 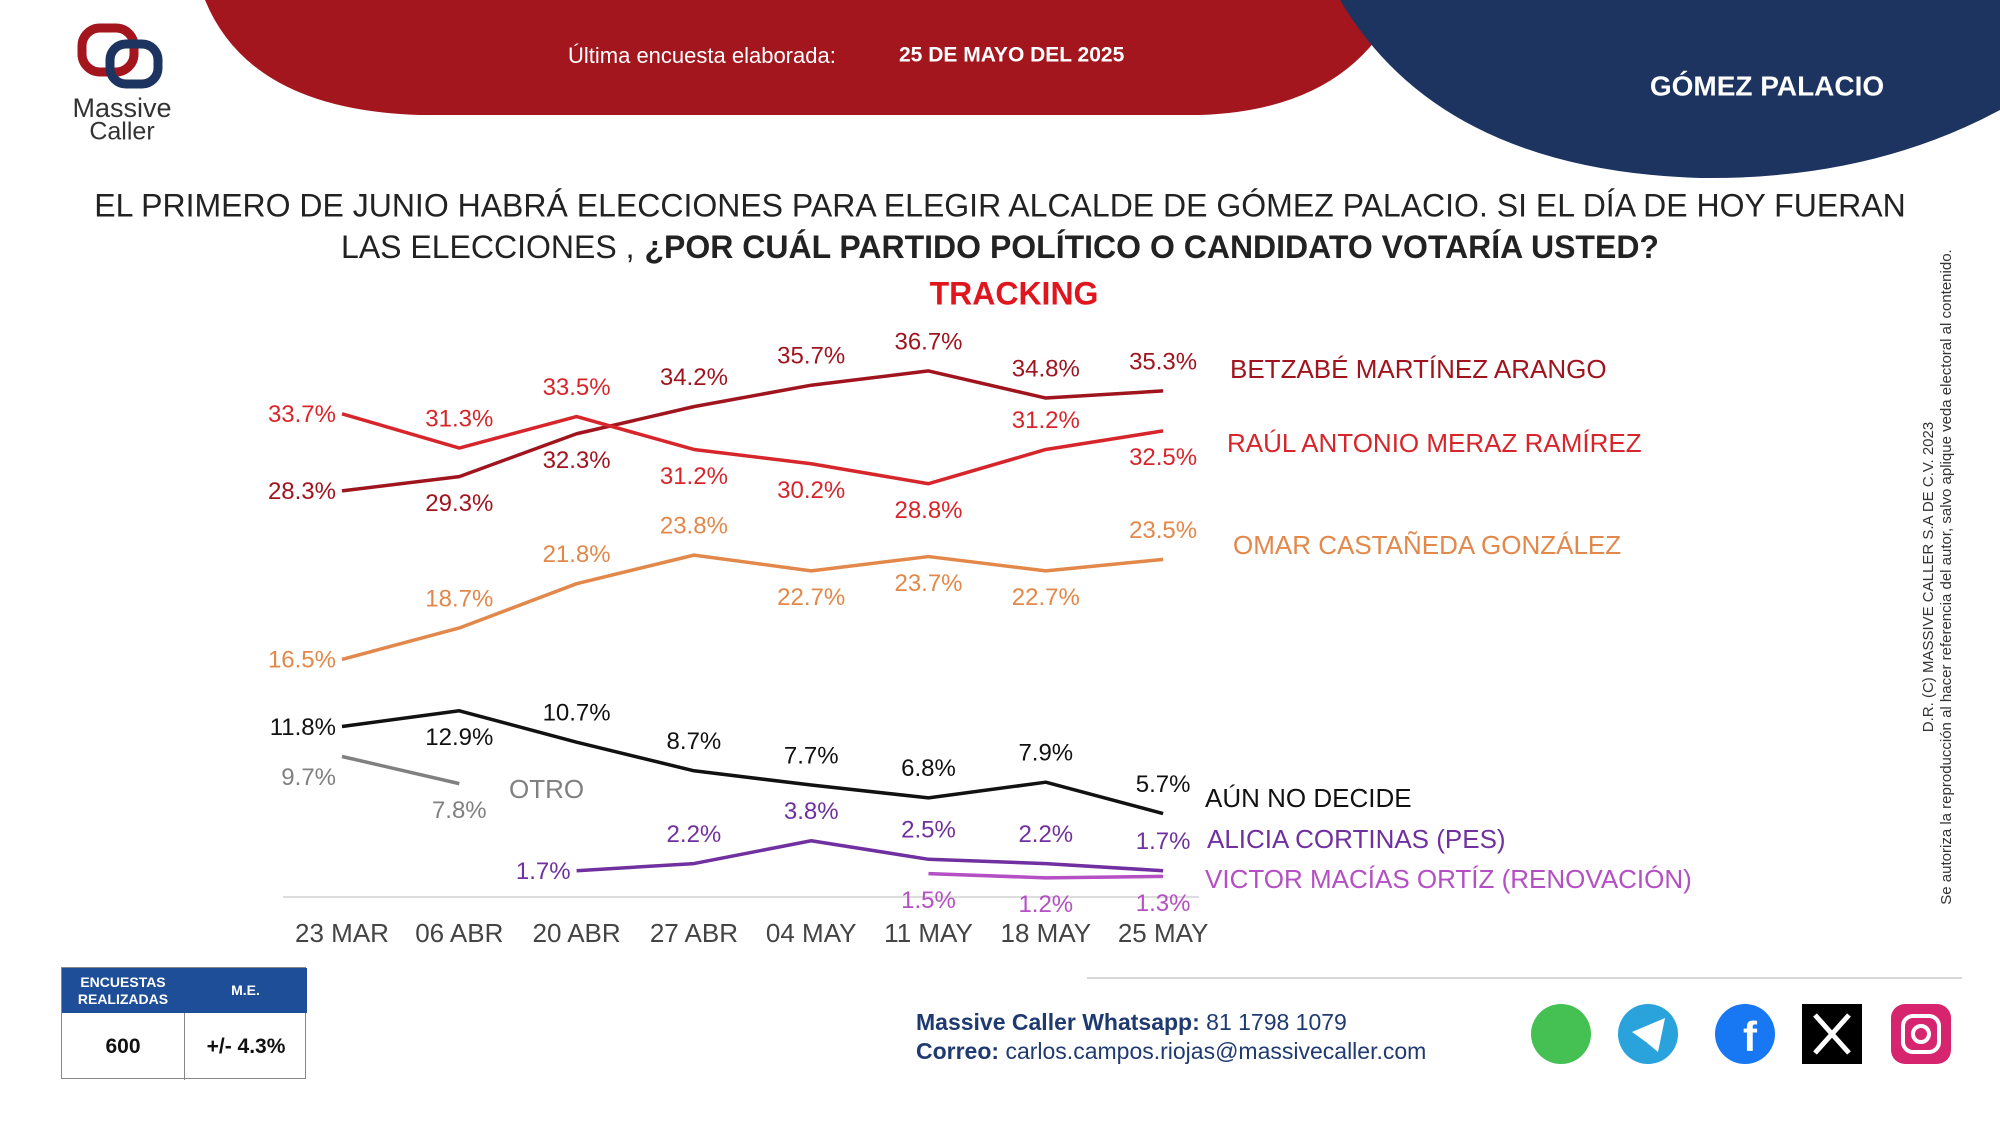 I want to click on chart-title: TRACKING, so click(x=1014, y=293).